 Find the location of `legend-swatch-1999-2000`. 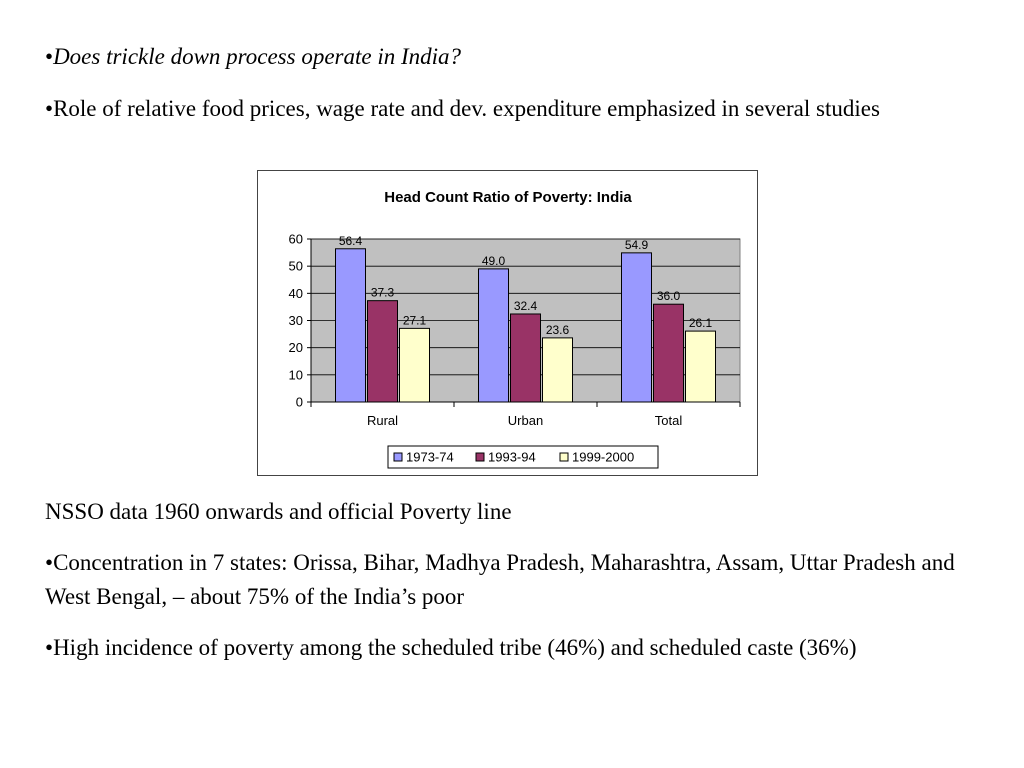

legend-swatch-1999-2000 is located at coordinates (564, 457).